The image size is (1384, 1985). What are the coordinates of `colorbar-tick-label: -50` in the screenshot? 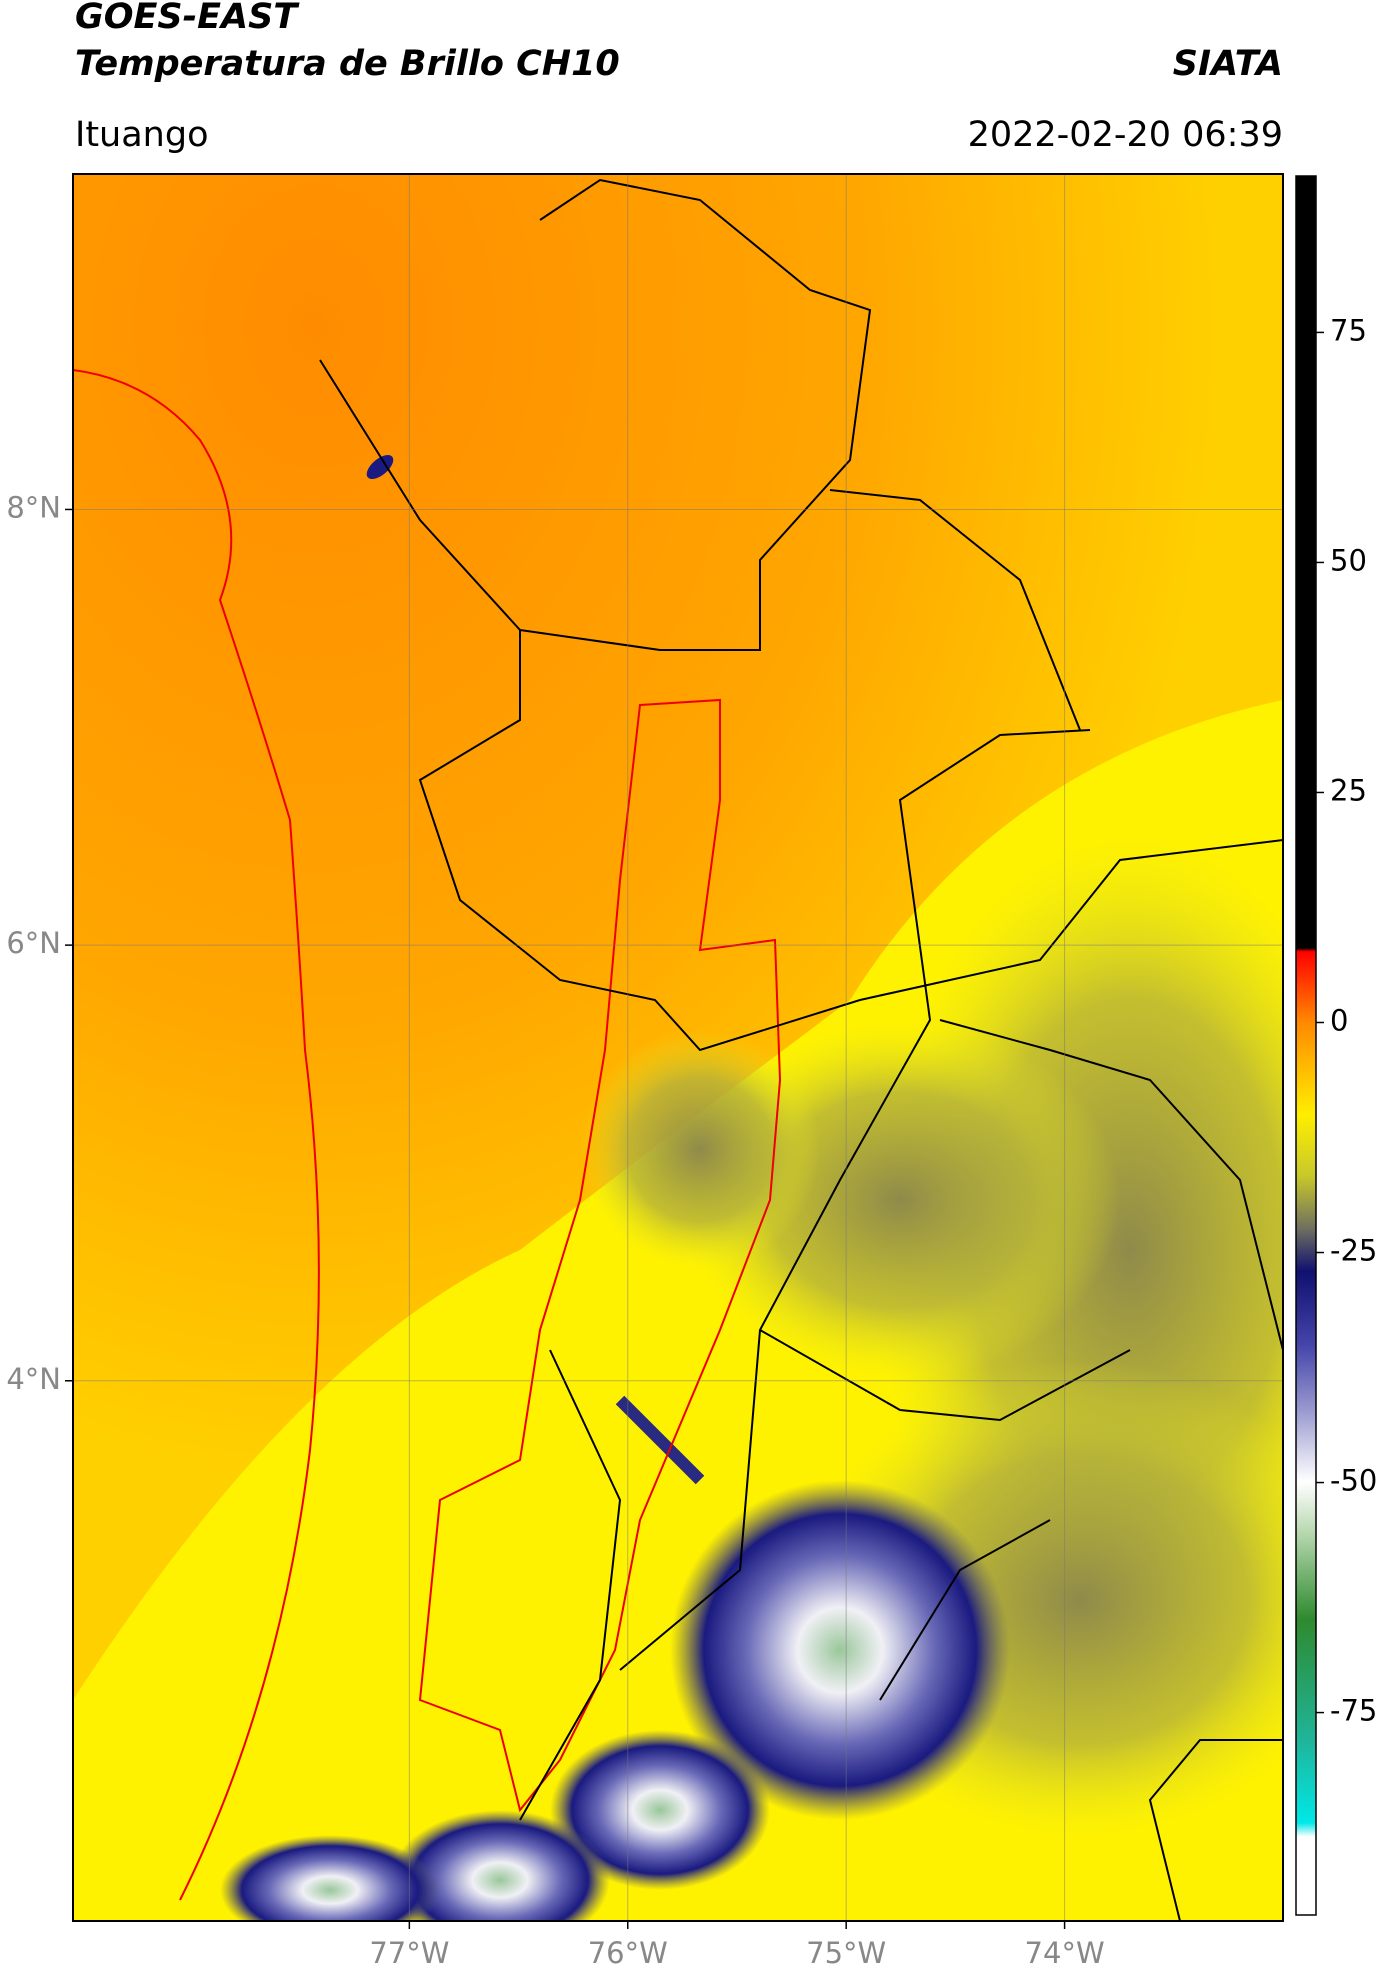 It's located at (1353, 1481).